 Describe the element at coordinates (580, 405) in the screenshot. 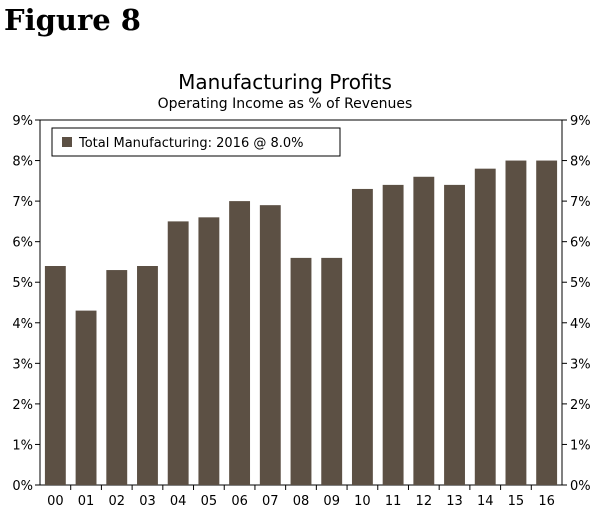

I see `y-tick-label-right: 2%` at that location.